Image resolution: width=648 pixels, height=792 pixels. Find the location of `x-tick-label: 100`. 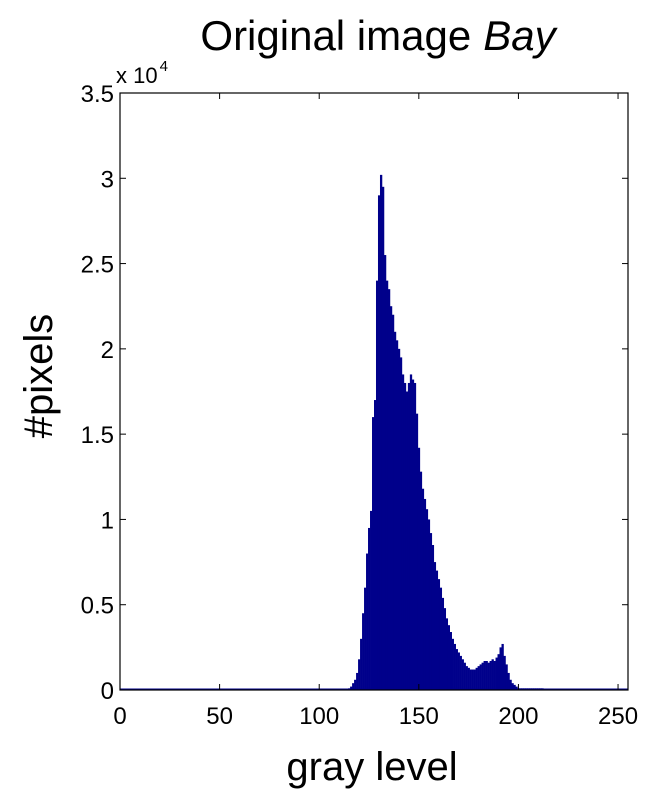

x-tick-label: 100 is located at coordinates (319, 716).